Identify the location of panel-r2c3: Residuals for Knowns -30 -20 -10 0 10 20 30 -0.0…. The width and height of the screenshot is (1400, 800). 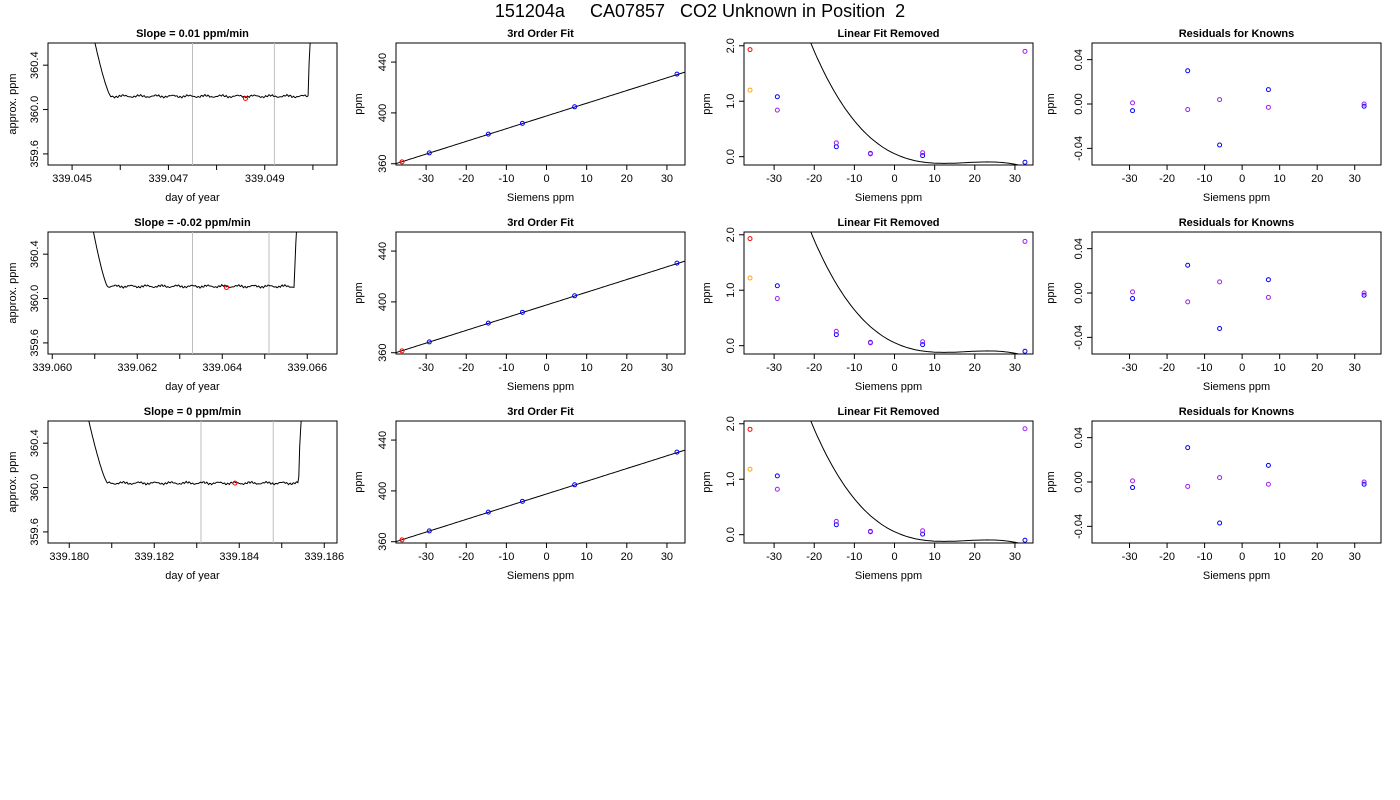
(1213, 494).